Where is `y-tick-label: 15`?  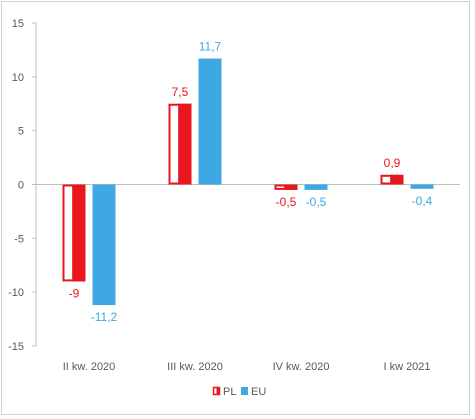
y-tick-label: 15 is located at coordinates (18, 24).